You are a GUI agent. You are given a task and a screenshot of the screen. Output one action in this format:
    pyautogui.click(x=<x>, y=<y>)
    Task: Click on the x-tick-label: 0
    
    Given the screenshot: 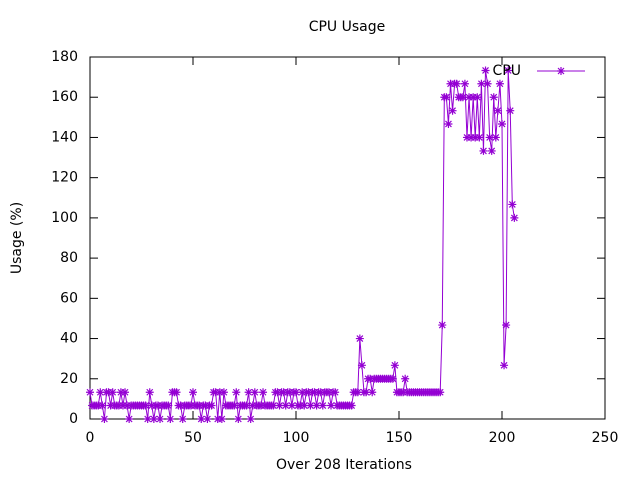 What is the action you would take?
    pyautogui.click(x=90, y=438)
    